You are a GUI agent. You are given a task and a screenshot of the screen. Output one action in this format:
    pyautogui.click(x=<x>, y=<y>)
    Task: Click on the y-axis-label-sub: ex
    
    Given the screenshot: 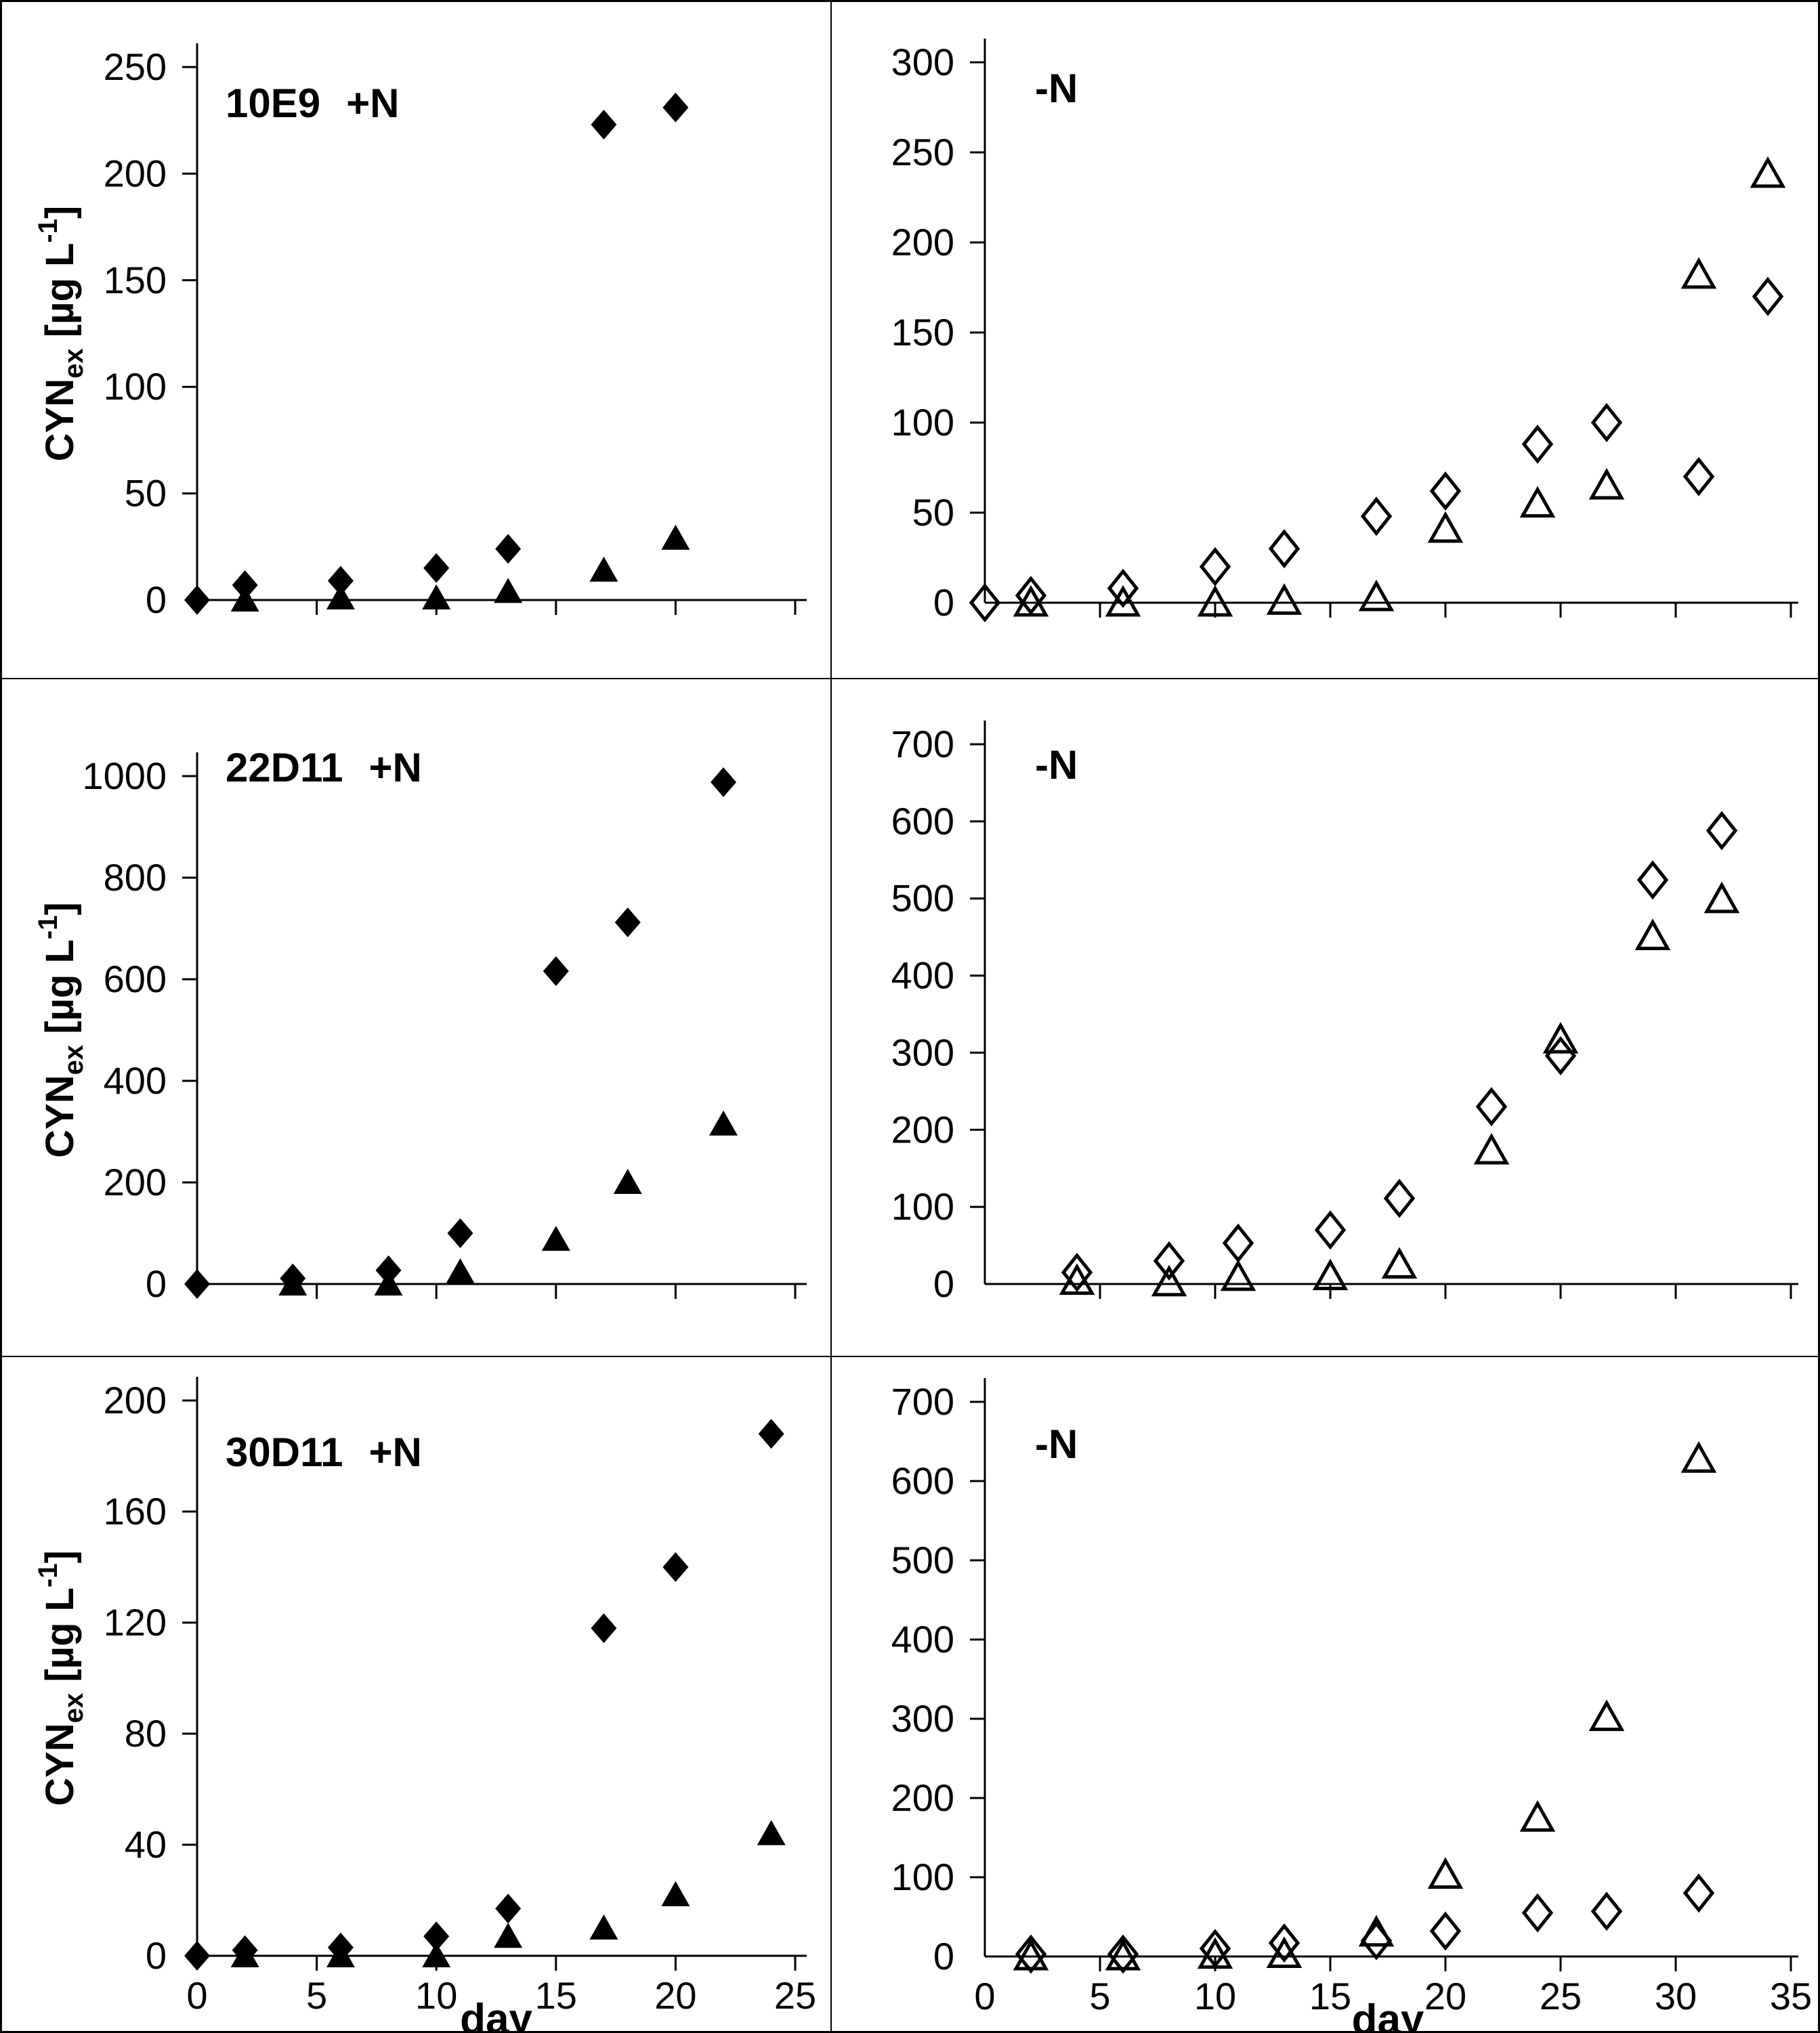 What is the action you would take?
    pyautogui.click(x=74, y=1708)
    